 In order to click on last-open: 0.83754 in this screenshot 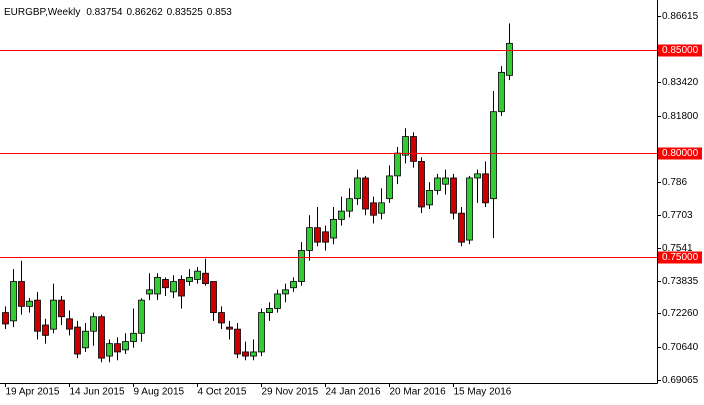, I will do `click(104, 12)`.